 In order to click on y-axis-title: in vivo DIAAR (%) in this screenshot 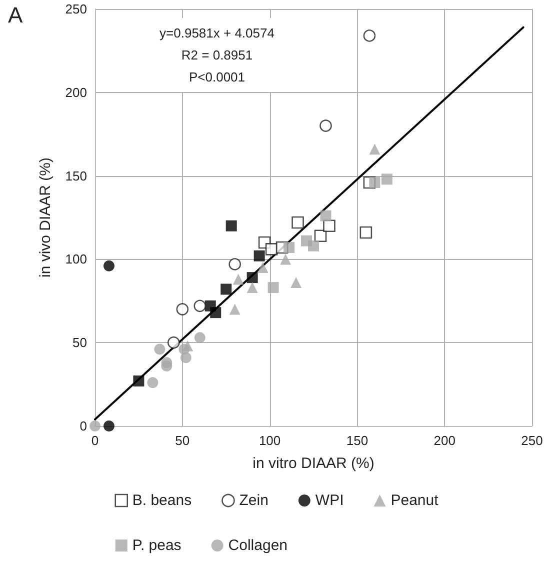, I will do `click(45, 217)`.